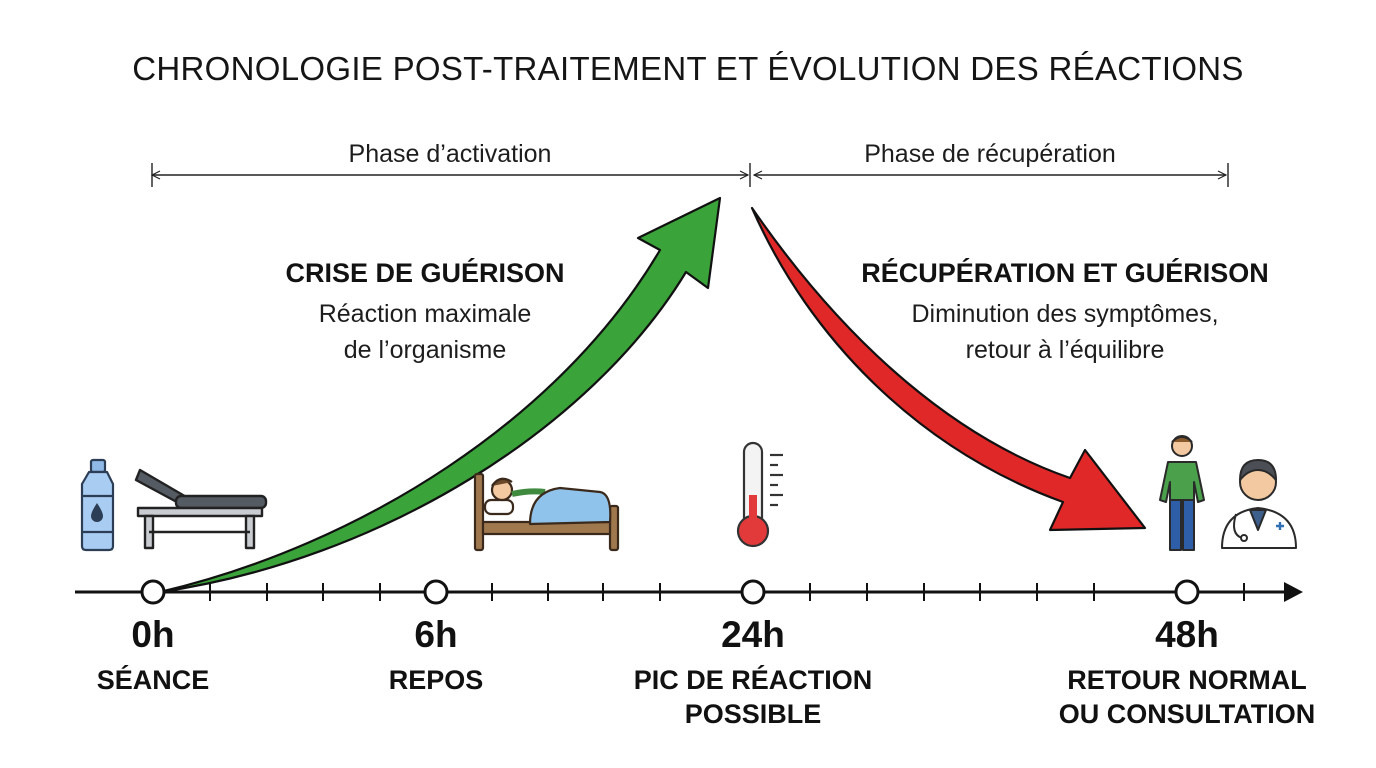 Image resolution: width=1376 pixels, height=768 pixels. I want to click on phase-activation-bracket, so click(451, 175).